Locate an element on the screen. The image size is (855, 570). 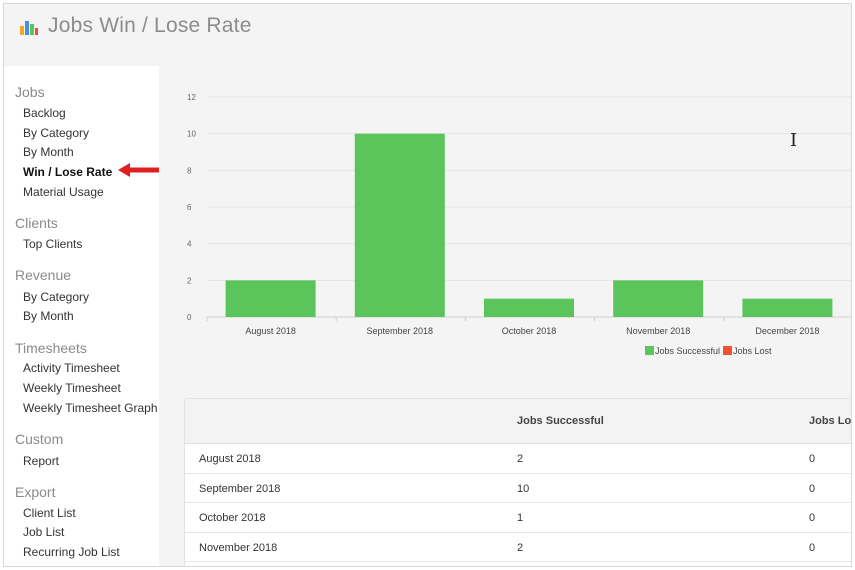
sidebar-item-recurring-job-list: Recurring Job List is located at coordinates (71, 552).